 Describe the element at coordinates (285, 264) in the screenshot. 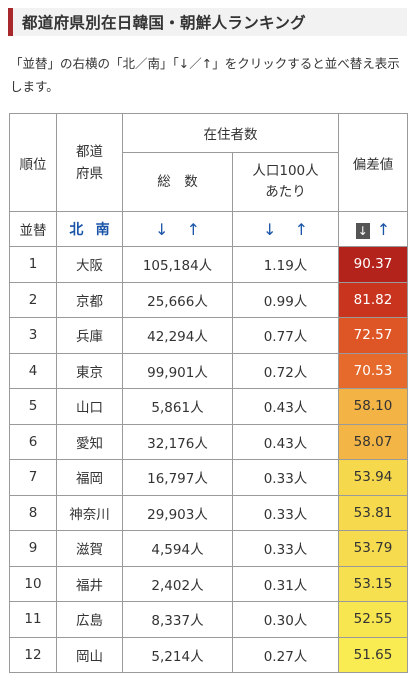

I see `per100-cell: 1.19人` at that location.